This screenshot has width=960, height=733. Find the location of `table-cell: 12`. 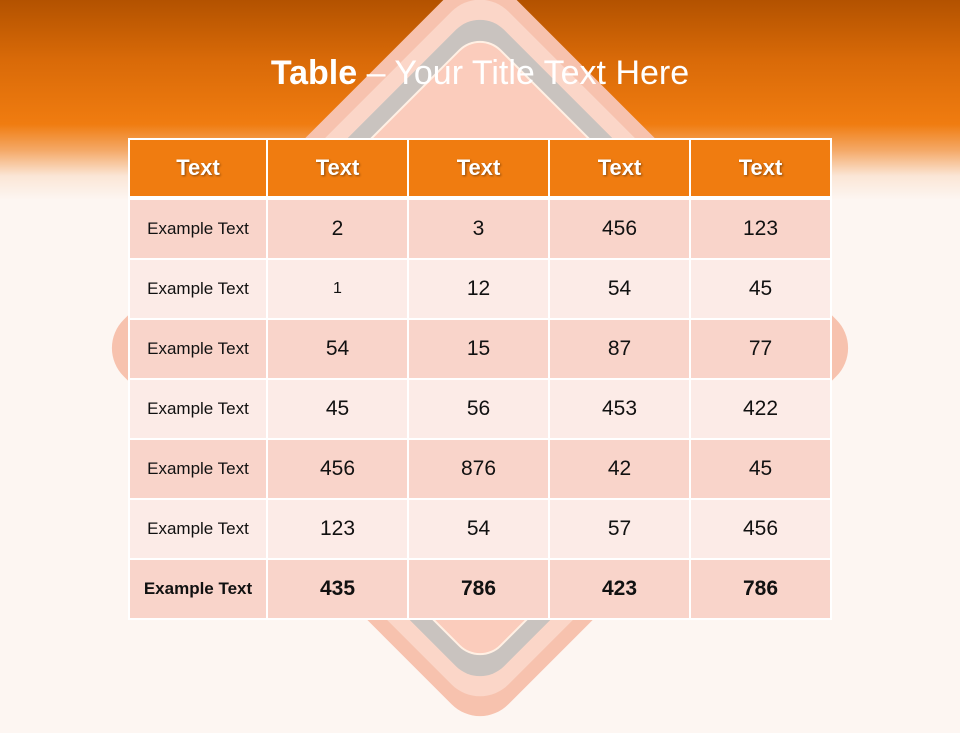

table-cell: 12 is located at coordinates (478, 289).